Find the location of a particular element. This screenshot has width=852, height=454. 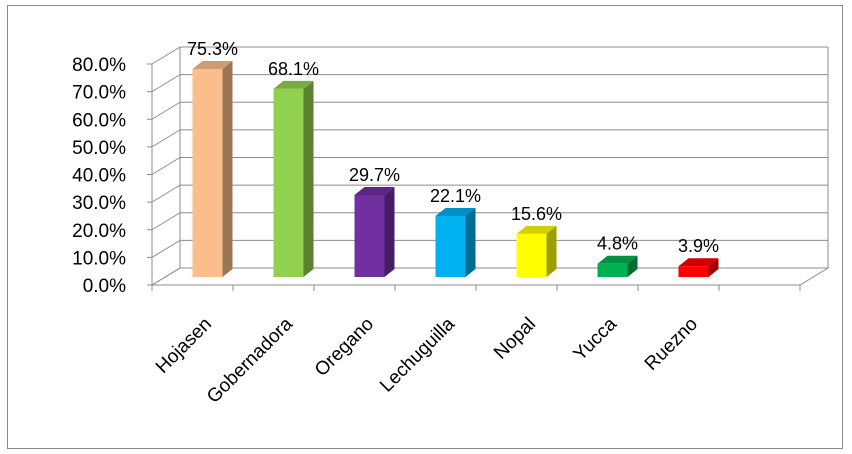

category-label: Ruezno is located at coordinates (671, 344).